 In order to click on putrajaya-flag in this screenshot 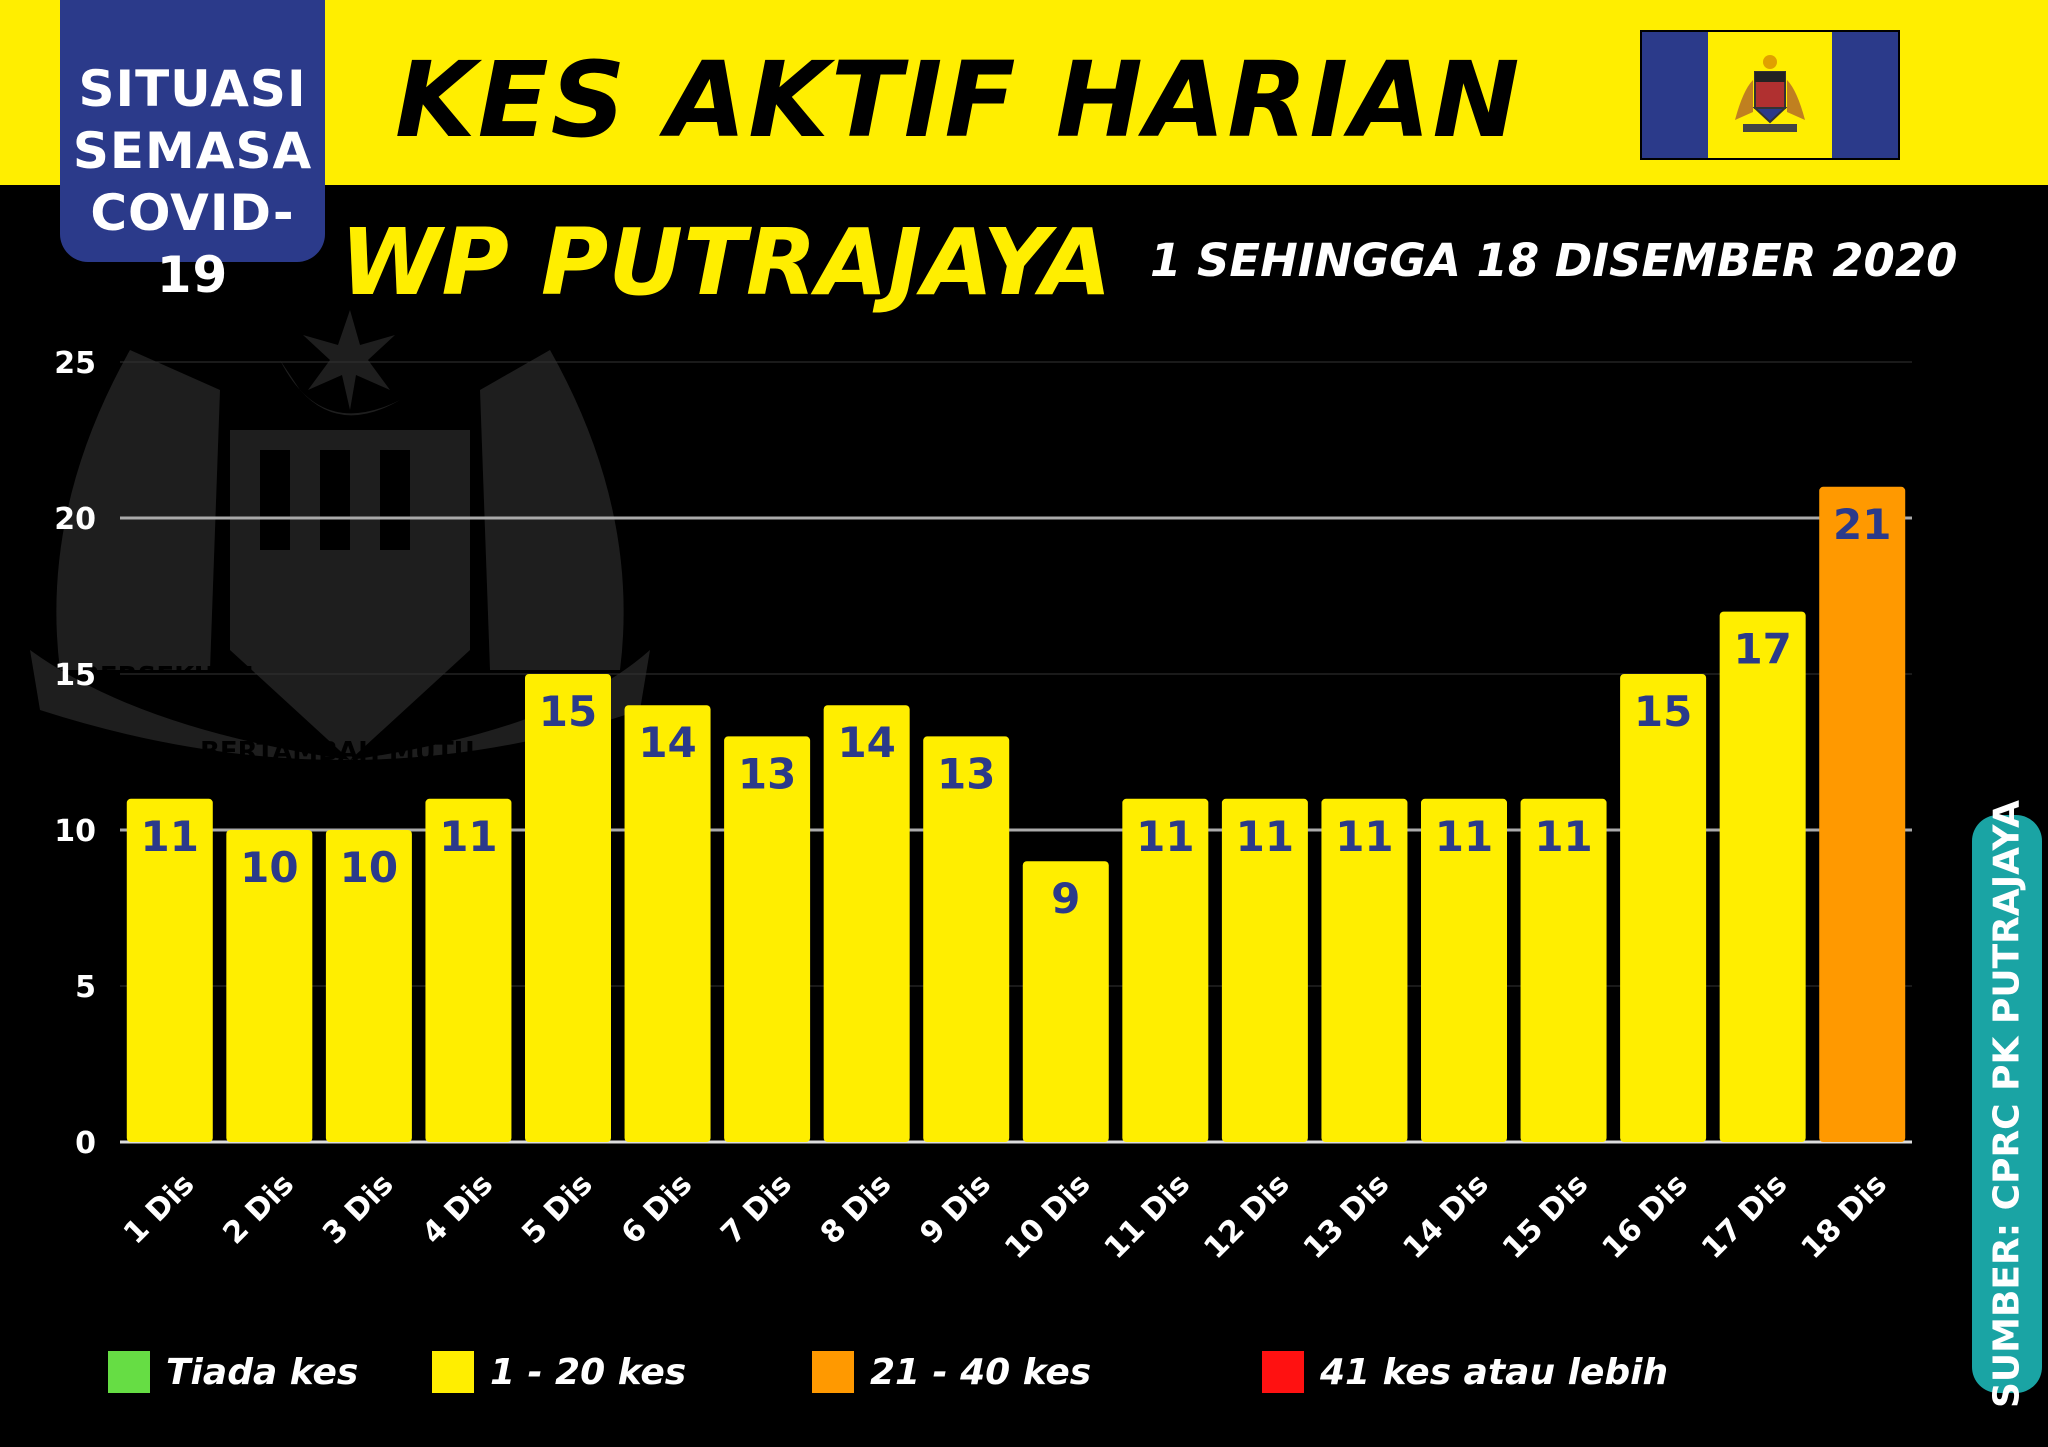, I will do `click(1770, 95)`.